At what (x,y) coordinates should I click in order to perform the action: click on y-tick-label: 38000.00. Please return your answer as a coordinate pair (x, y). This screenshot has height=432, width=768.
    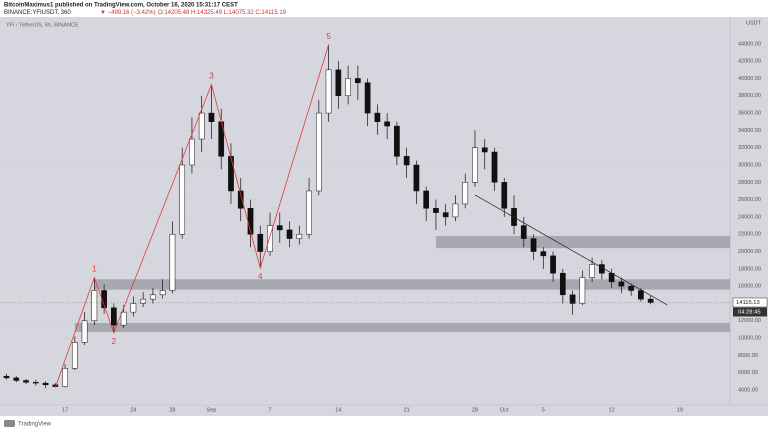
    Looking at the image, I should click on (749, 96).